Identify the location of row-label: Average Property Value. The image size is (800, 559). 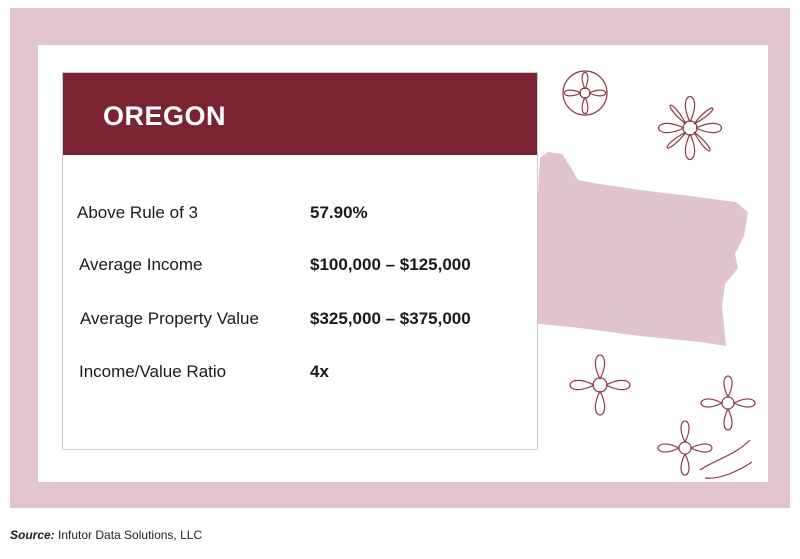
(169, 318).